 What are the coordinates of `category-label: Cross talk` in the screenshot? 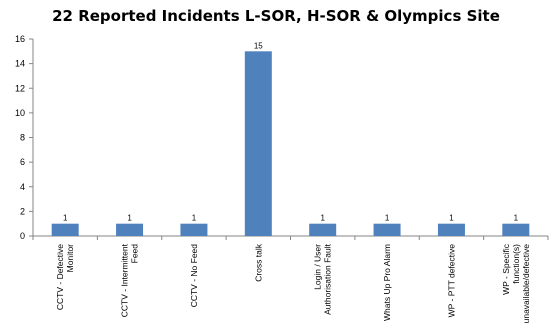 It's located at (258, 262).